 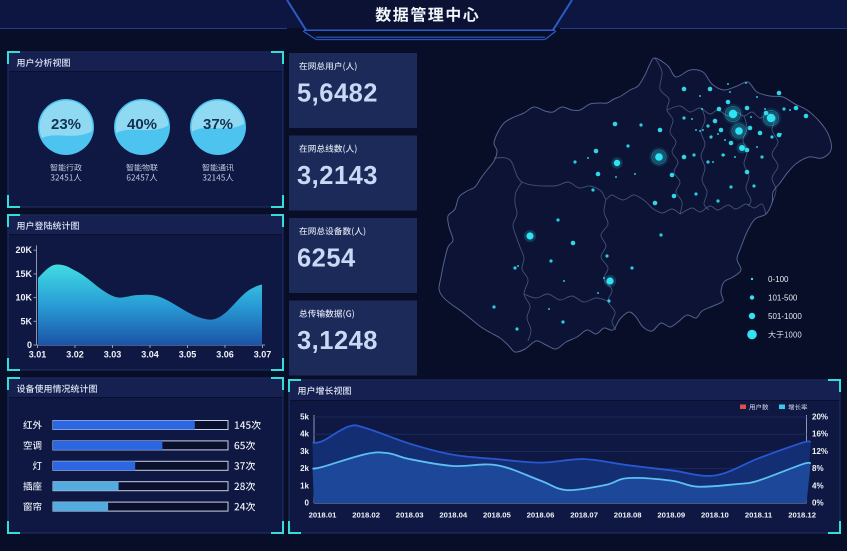 What do you see at coordinates (38, 355) in the screenshot?
I see `svg-text: 3.01` at bounding box center [38, 355].